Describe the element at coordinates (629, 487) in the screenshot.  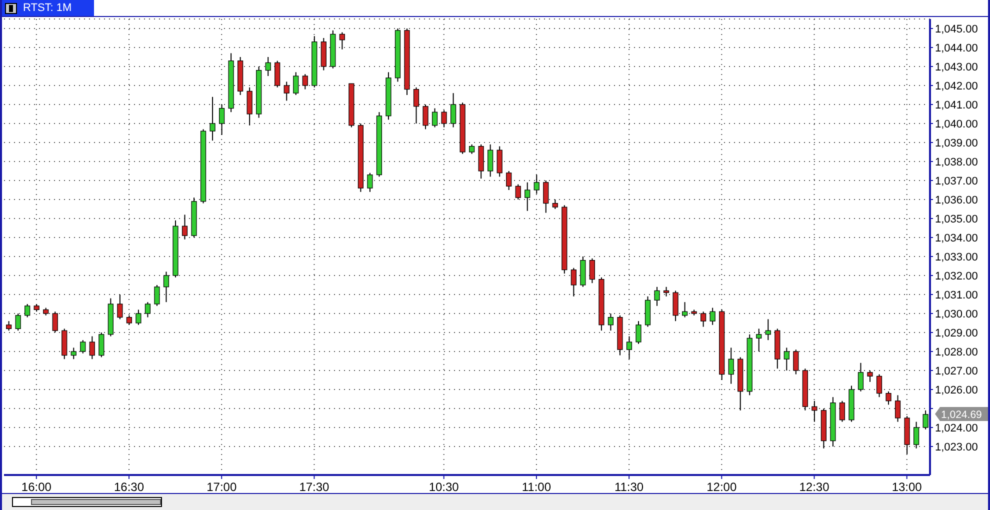
I see `x-tick-label: 11:30` at that location.